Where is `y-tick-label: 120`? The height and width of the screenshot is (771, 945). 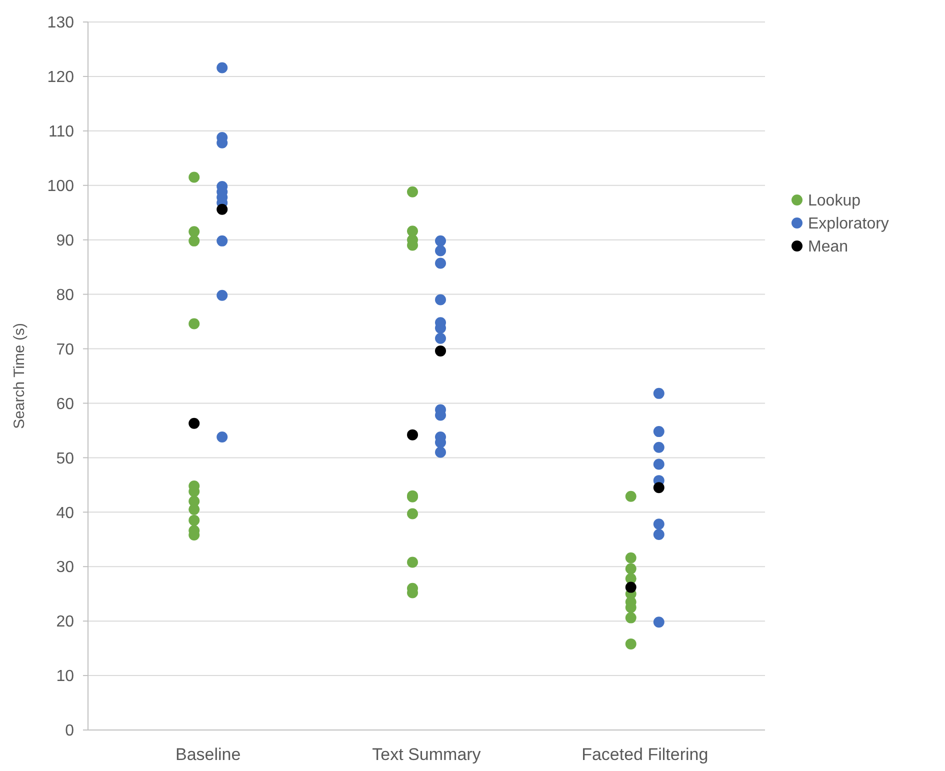 y-tick-label: 120 is located at coordinates (60, 77).